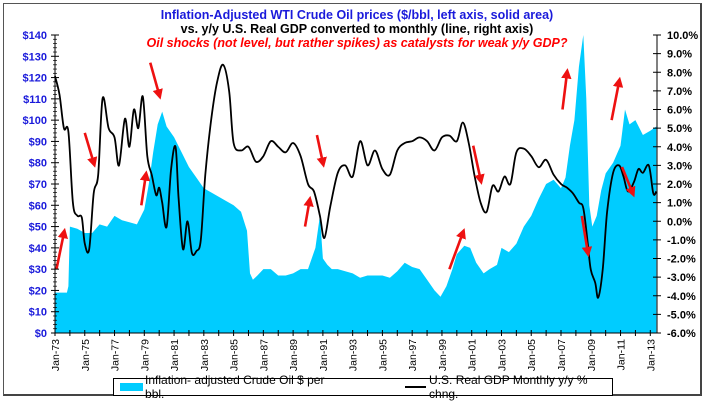 This screenshot has height=408, width=714. I want to click on x-tick-label: Jan-91, so click(324, 355).